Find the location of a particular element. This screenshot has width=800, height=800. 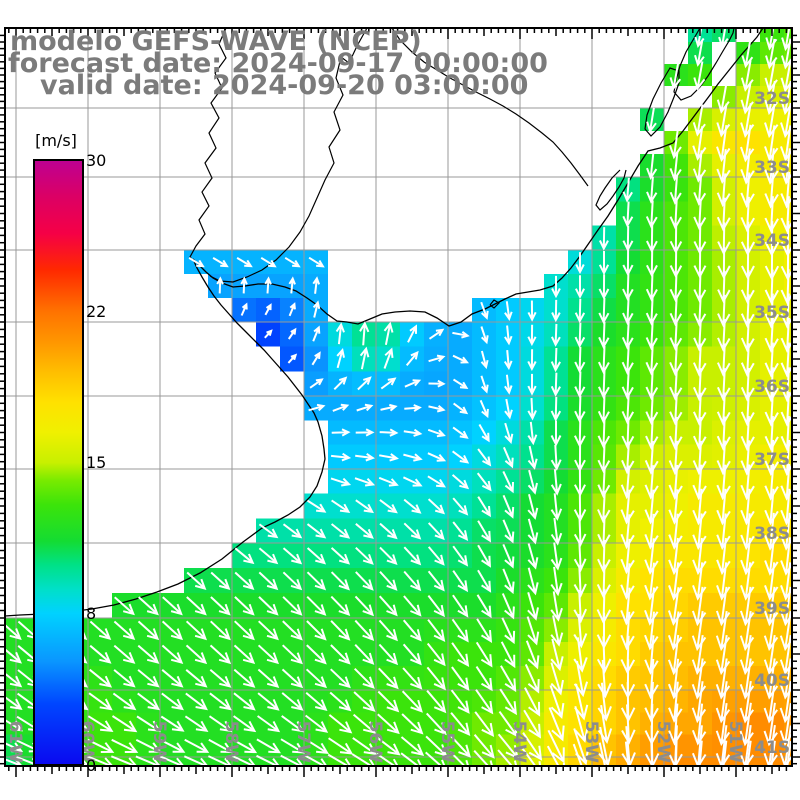

lat-label: 33S is located at coordinates (772, 168).